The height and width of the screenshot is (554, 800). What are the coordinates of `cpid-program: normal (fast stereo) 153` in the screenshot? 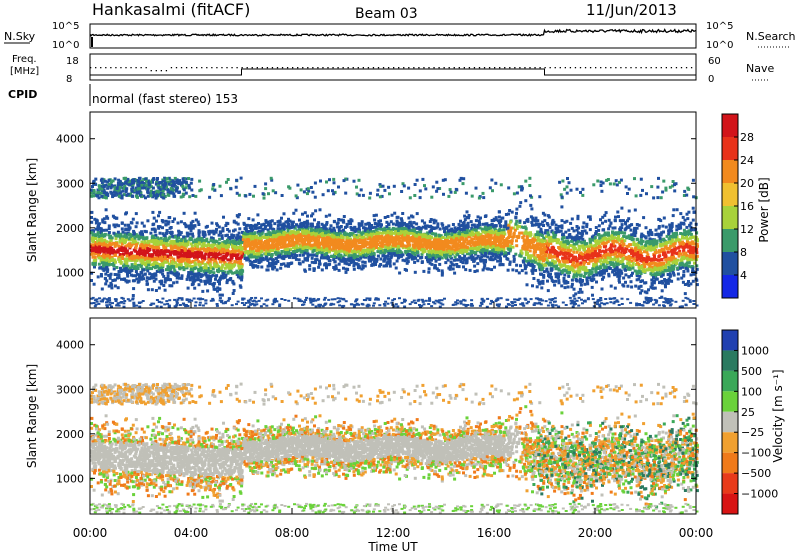 It's located at (165, 99).